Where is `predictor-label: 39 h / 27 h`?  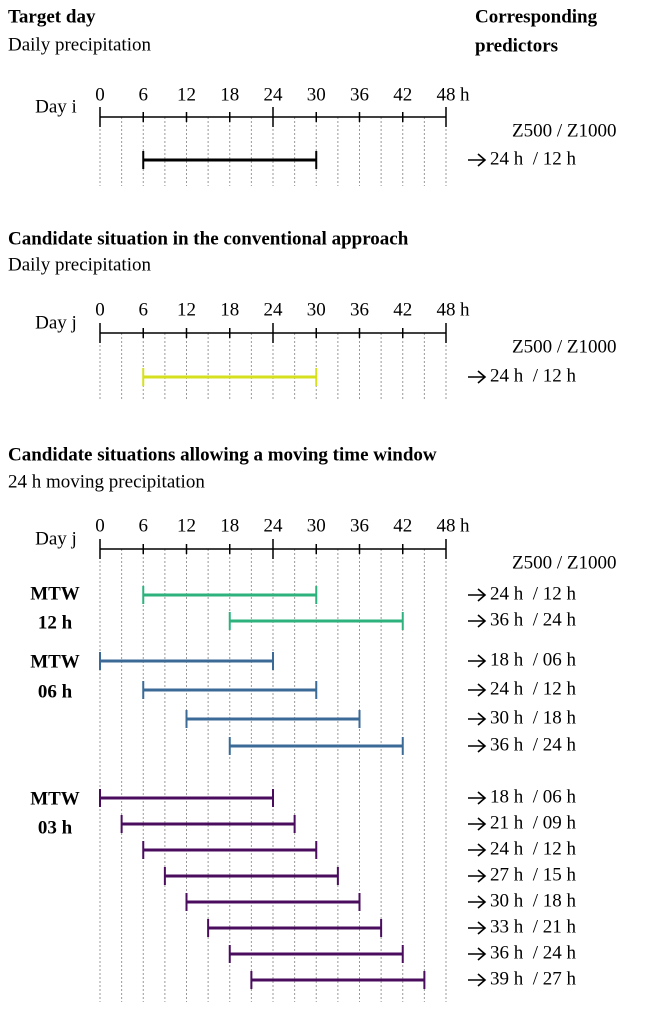 predictor-label: 39 h / 27 h is located at coordinates (533, 978).